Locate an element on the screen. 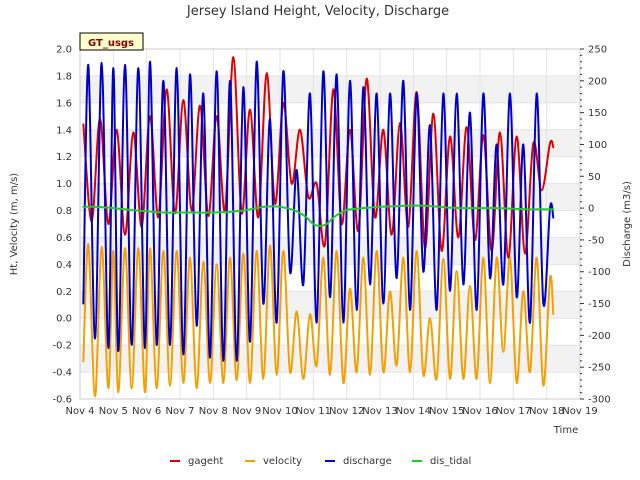  right-axis-title: Discharge (m3/s) is located at coordinates (627, 224).